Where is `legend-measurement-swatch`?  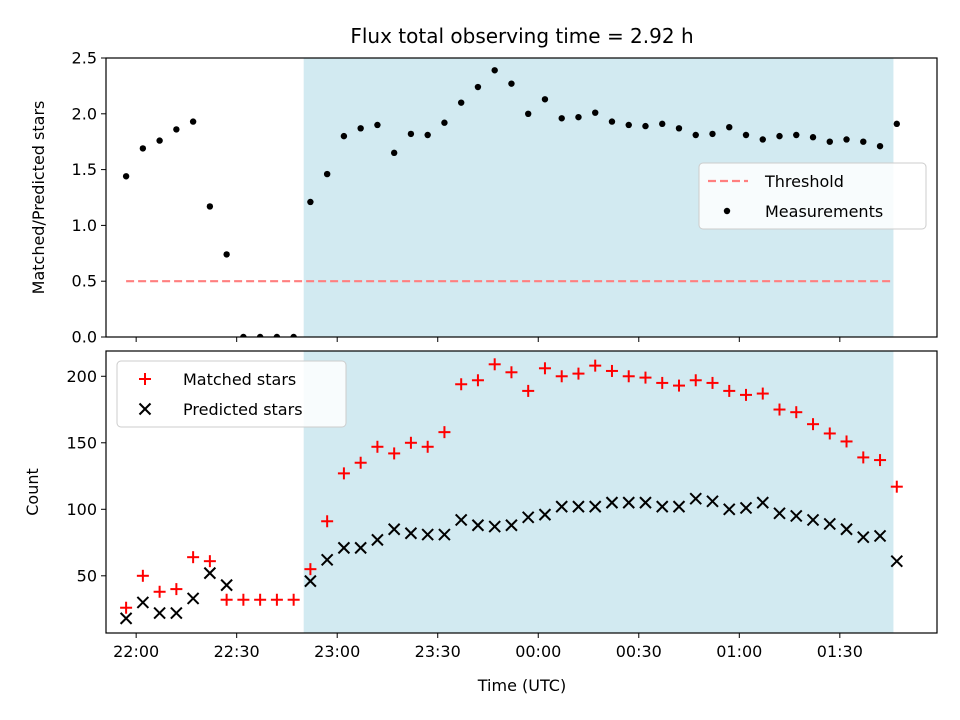 legend-measurement-swatch is located at coordinates (727, 211).